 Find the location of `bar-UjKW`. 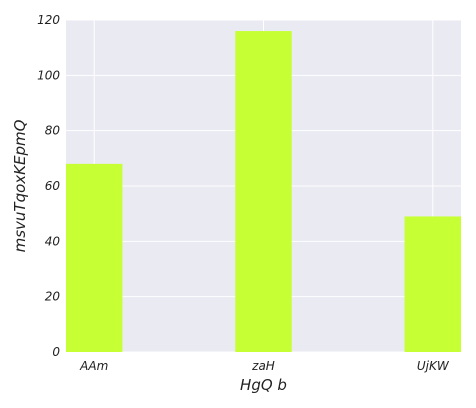

bar-UjKW is located at coordinates (432, 284).